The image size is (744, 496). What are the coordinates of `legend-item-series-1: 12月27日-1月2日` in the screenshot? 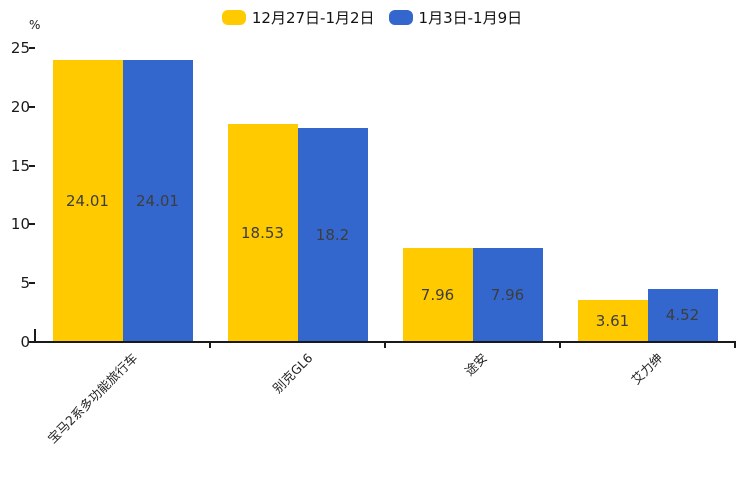 It's located at (298, 17).